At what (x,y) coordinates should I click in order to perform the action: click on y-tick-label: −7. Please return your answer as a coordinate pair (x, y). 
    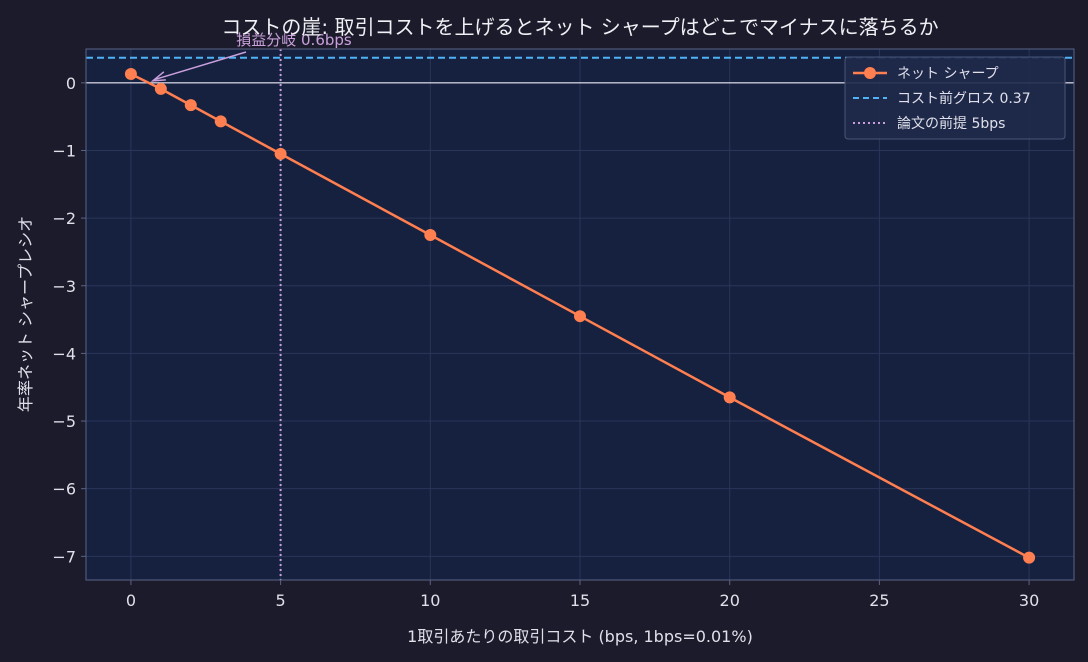
    Looking at the image, I should click on (64, 556).